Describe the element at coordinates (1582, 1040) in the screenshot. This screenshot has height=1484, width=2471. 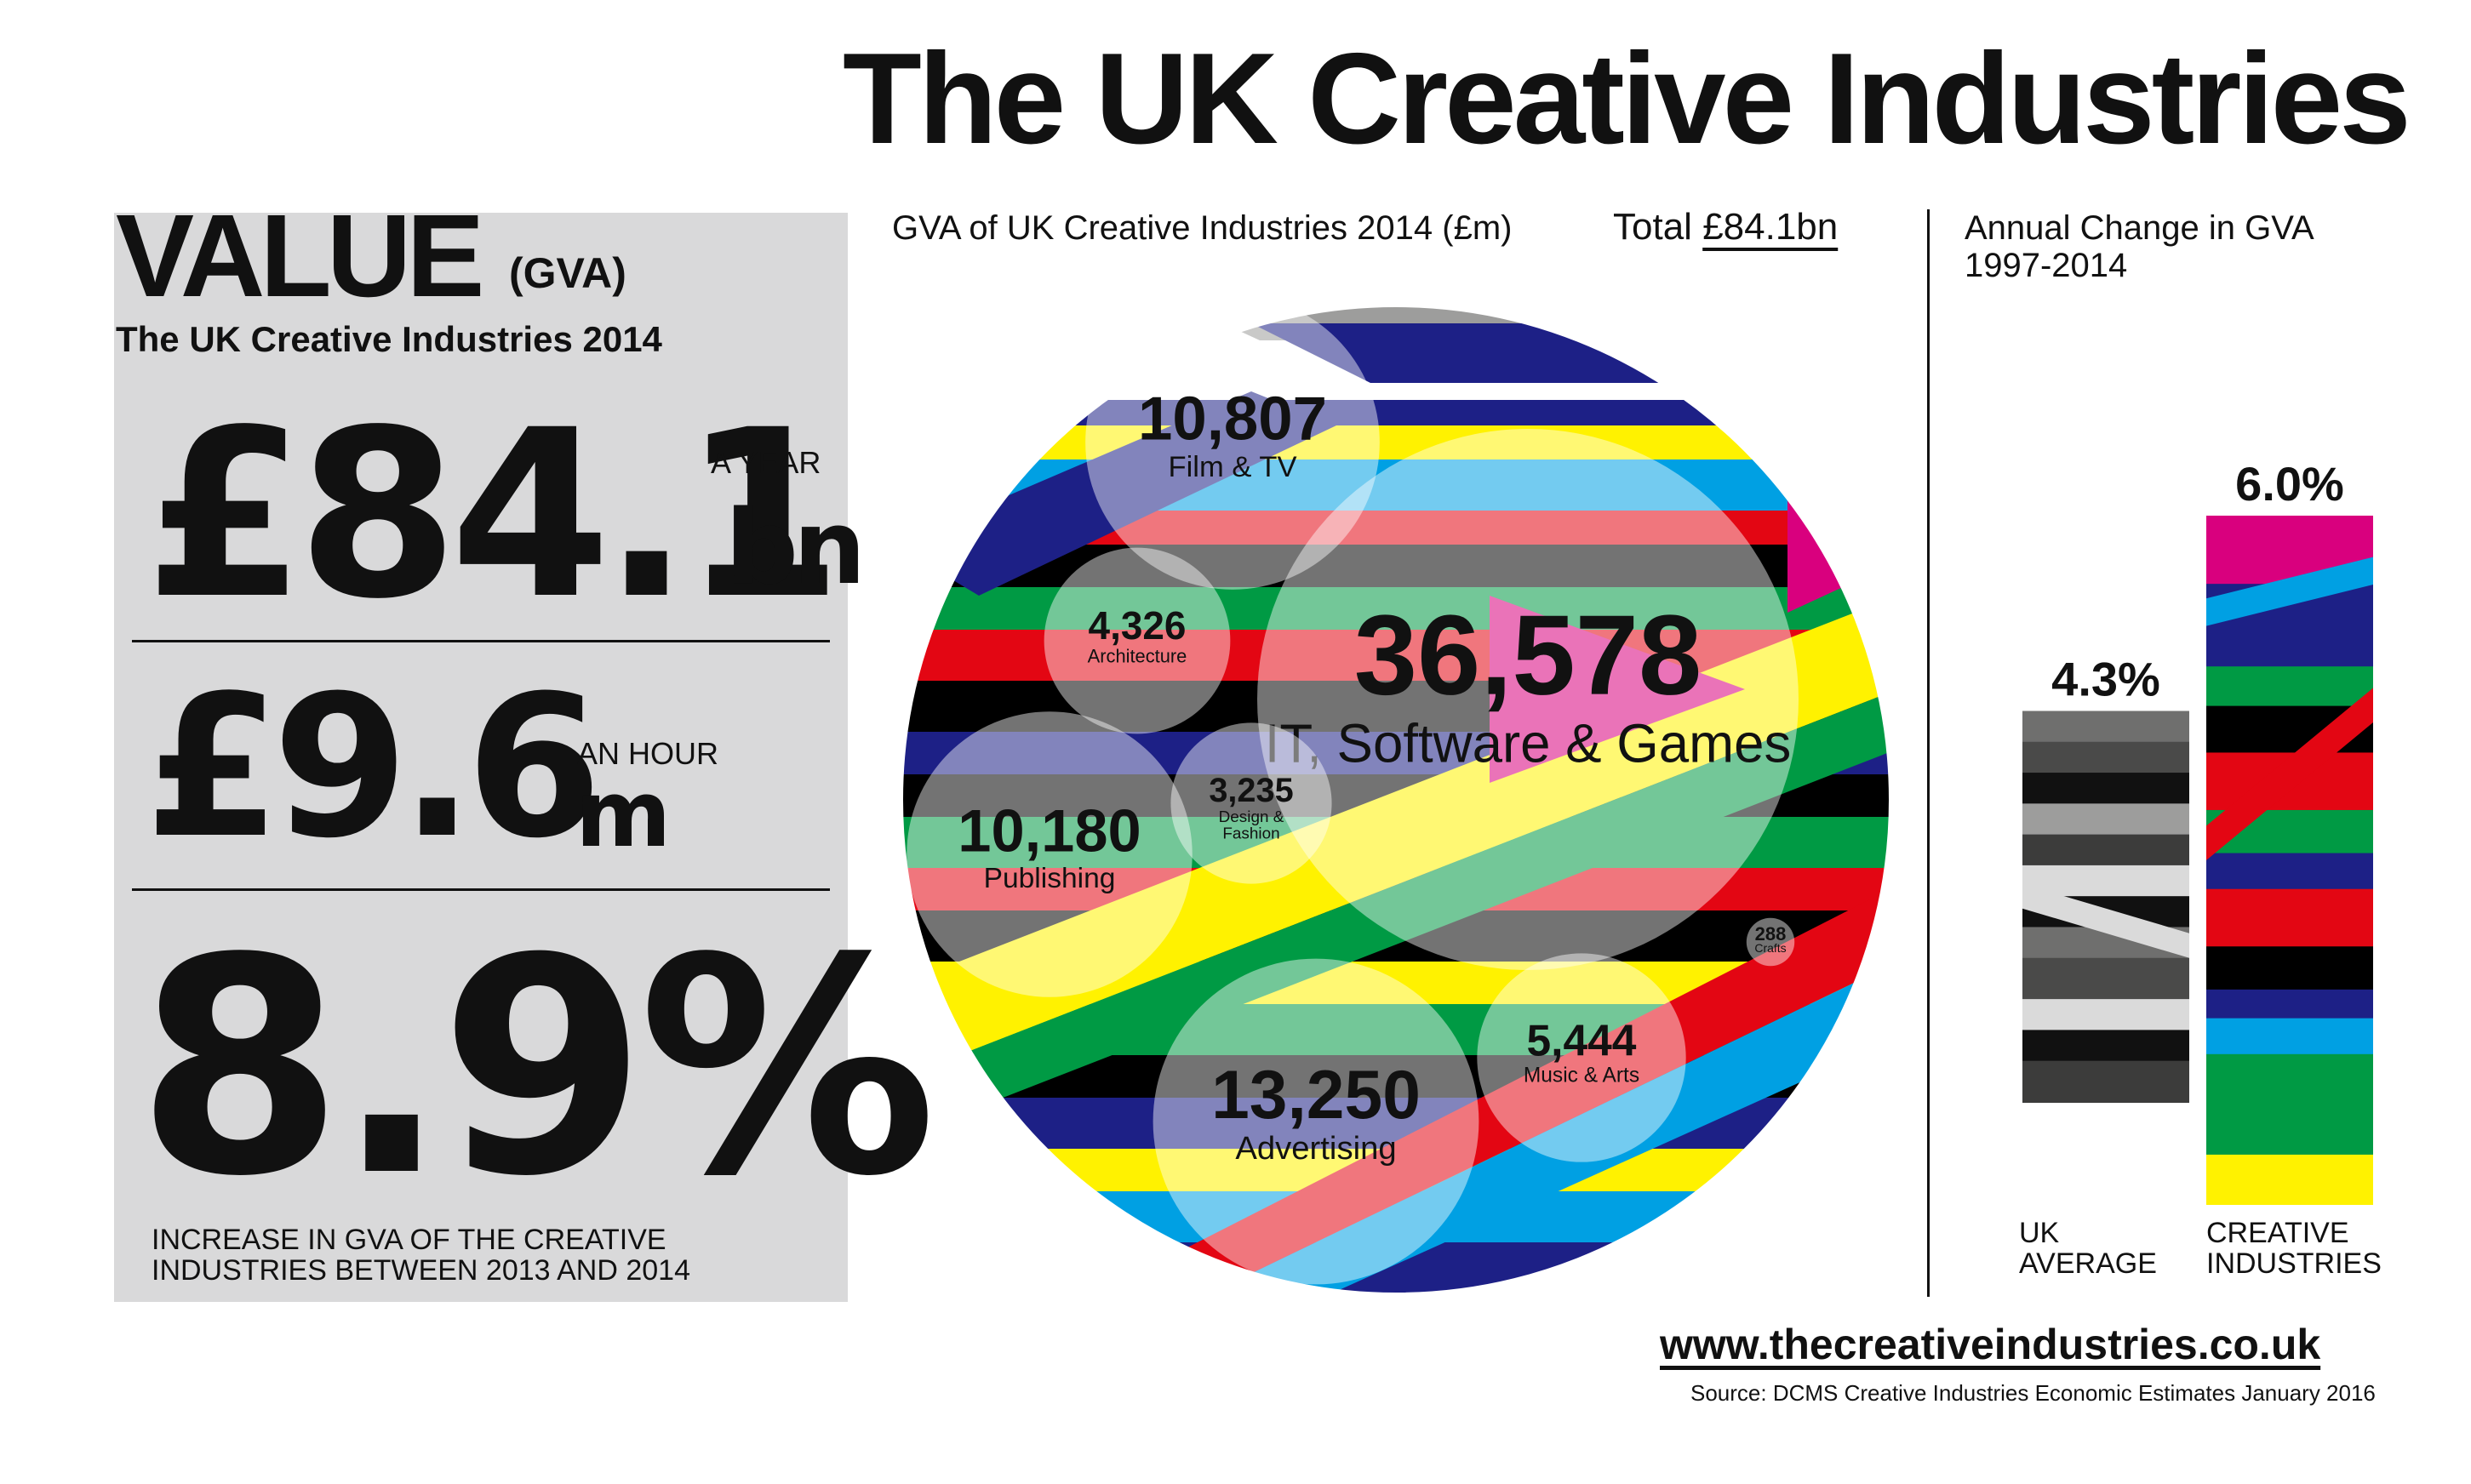
I see `bubble-value-label: 5,444` at that location.